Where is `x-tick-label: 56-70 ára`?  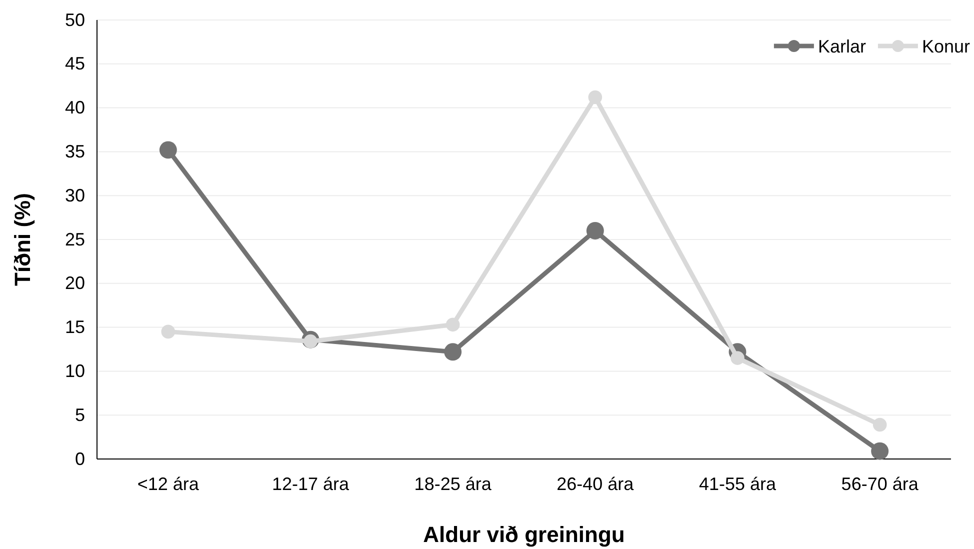 x-tick-label: 56-70 ára is located at coordinates (880, 484).